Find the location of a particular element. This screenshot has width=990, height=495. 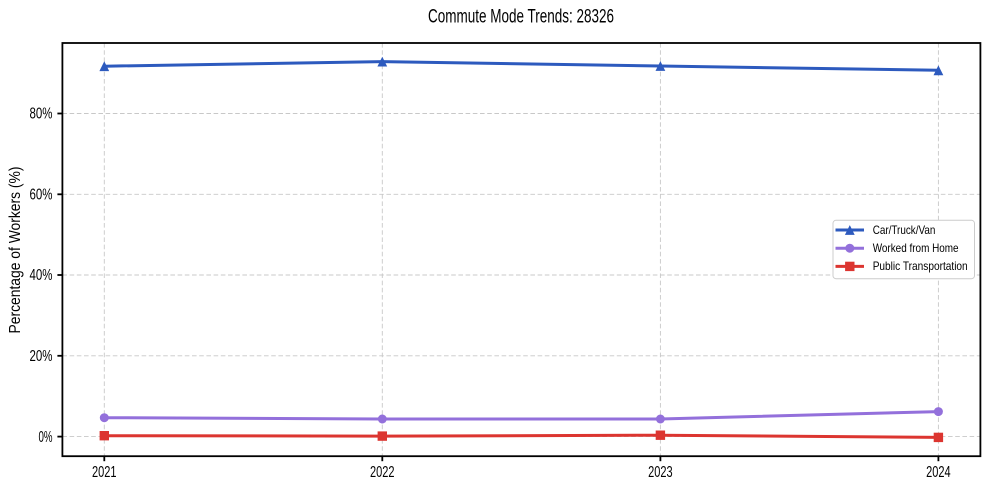

svg-text: 60% is located at coordinates (41, 195).